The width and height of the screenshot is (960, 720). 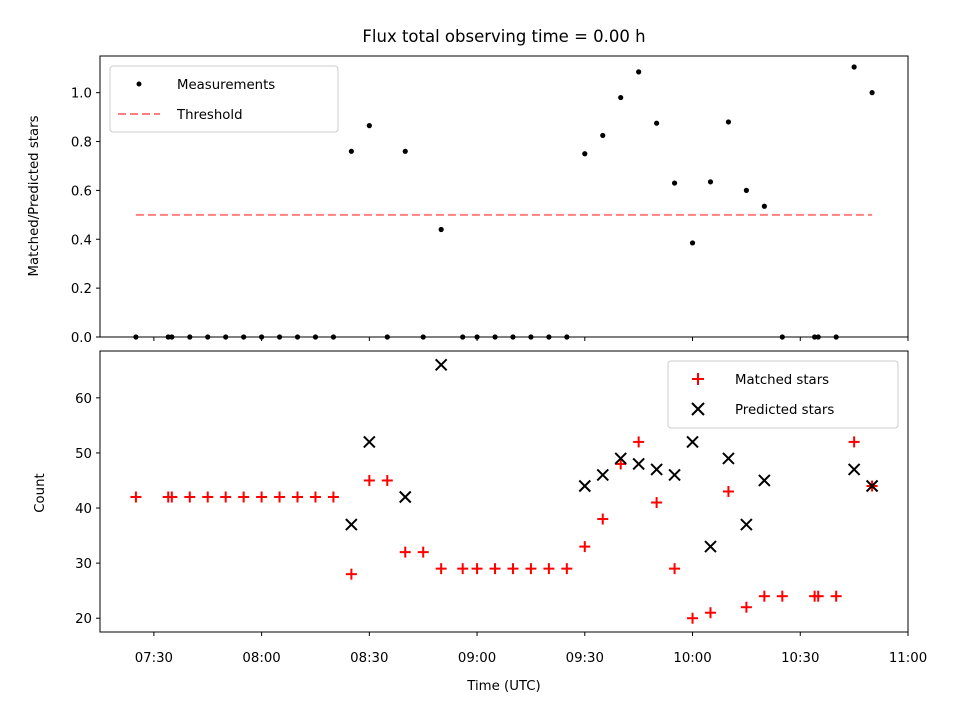 What do you see at coordinates (81, 240) in the screenshot?
I see `top-ytick-label: 0.4` at bounding box center [81, 240].